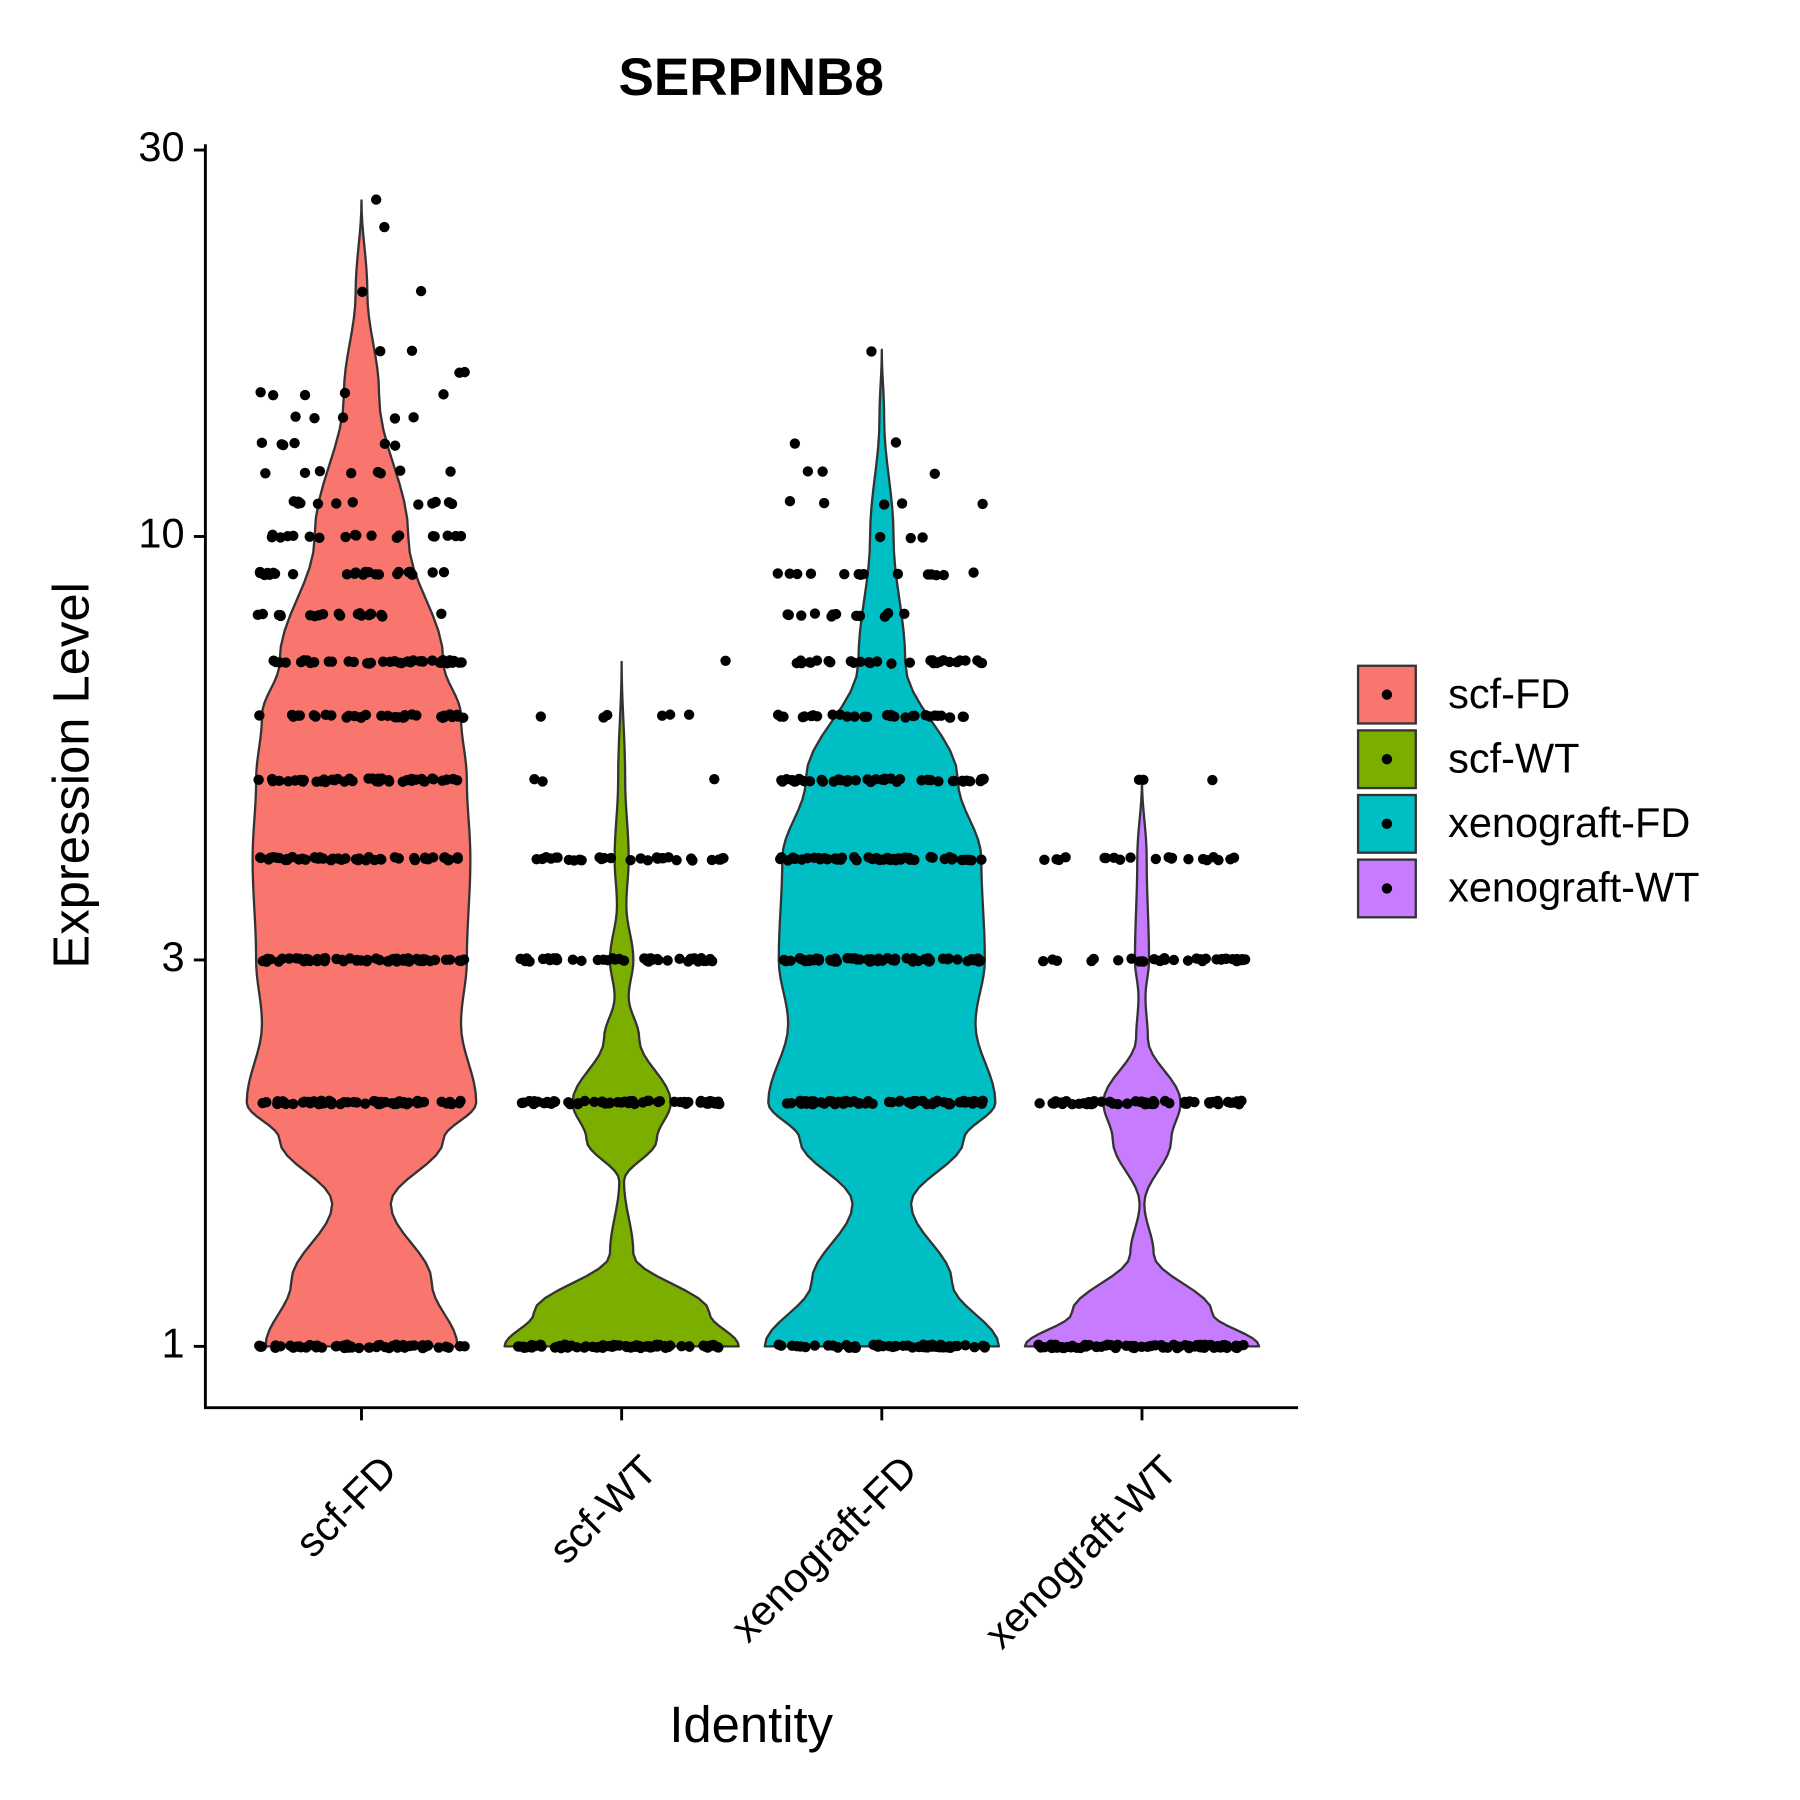  I want to click on chart-title: SERPINB8, so click(750, 77).